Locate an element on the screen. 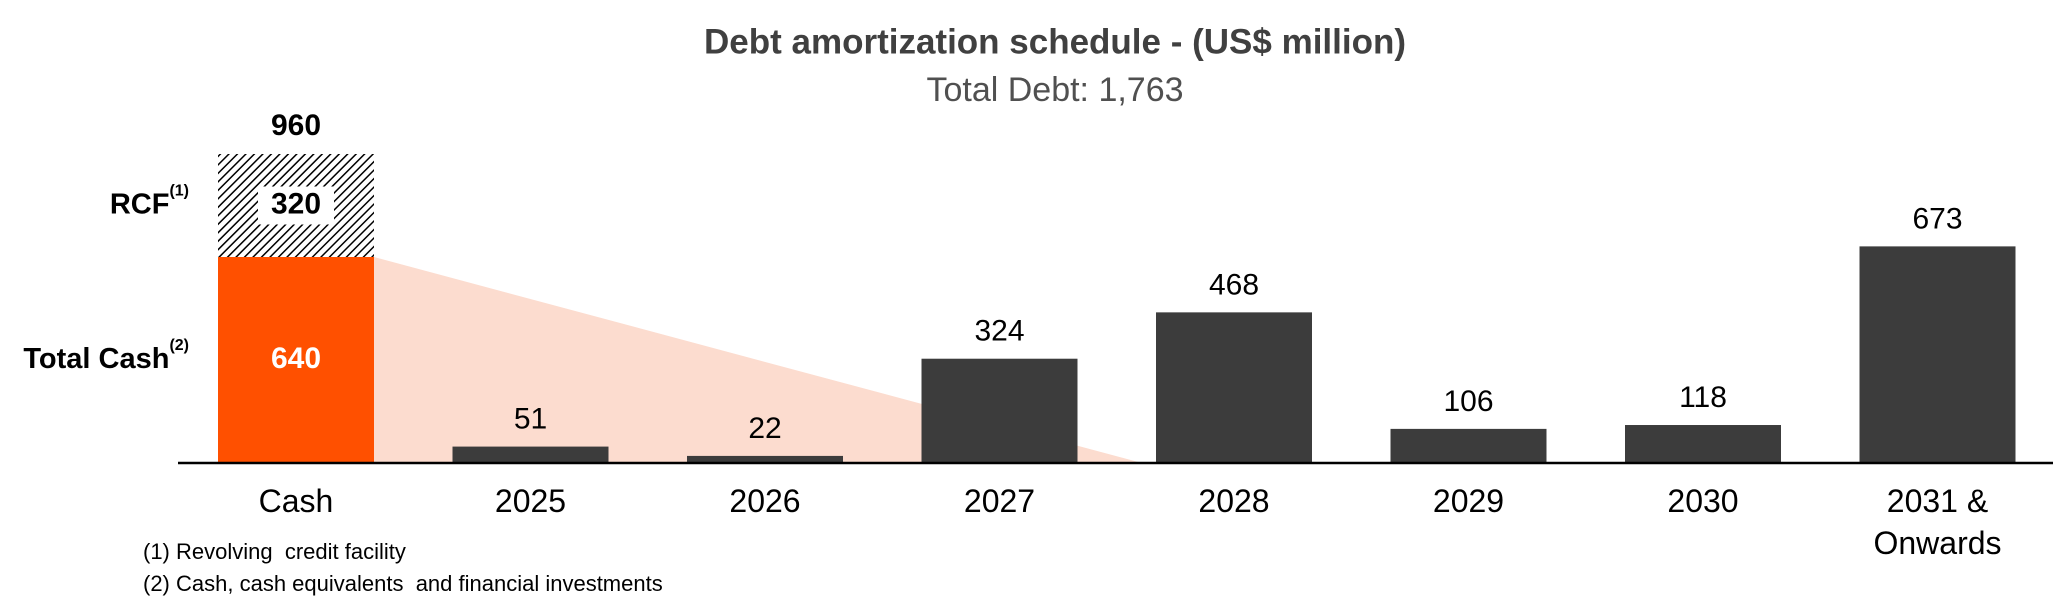 The height and width of the screenshot is (615, 2060). x-tick-label: 2026 is located at coordinates (765, 501).